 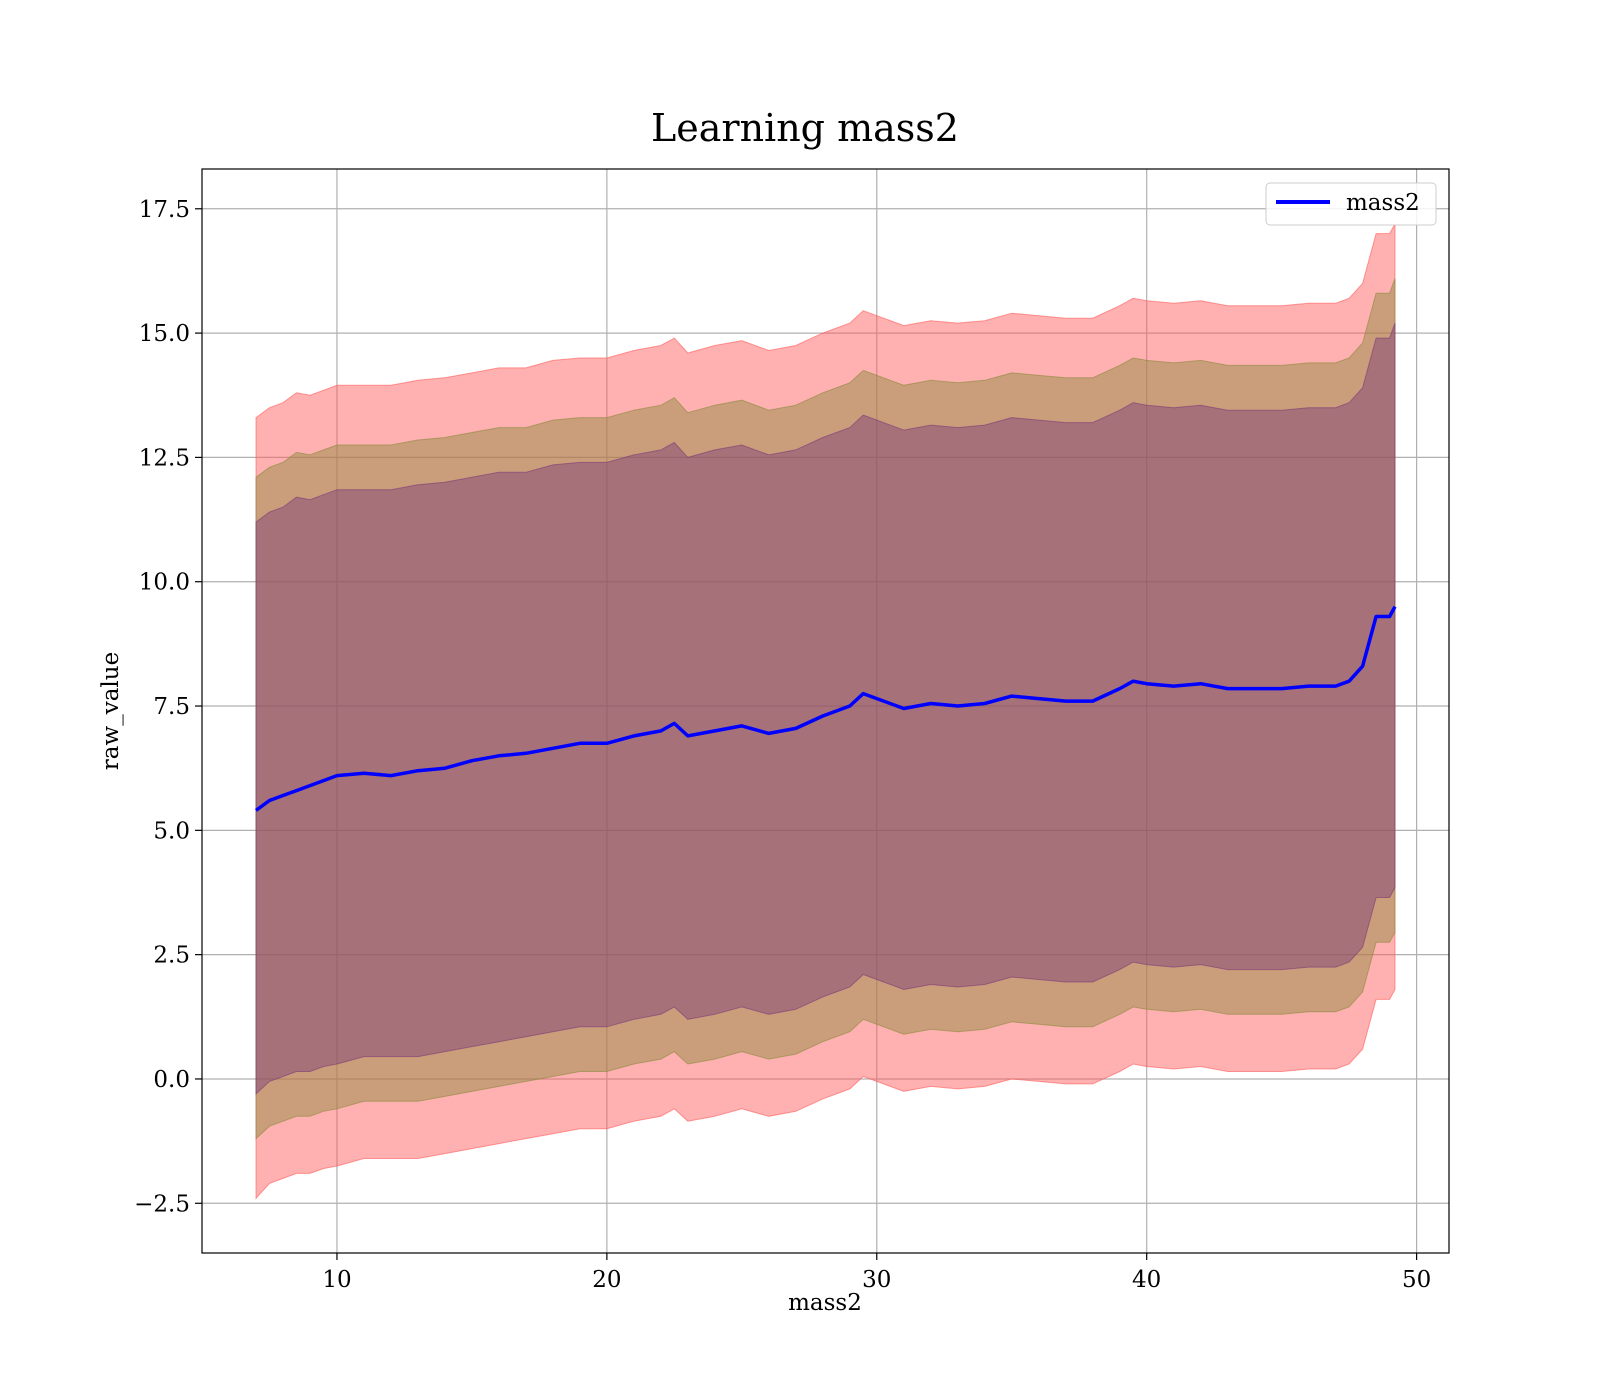 I want to click on series-line-mass2, so click(x=825, y=708).